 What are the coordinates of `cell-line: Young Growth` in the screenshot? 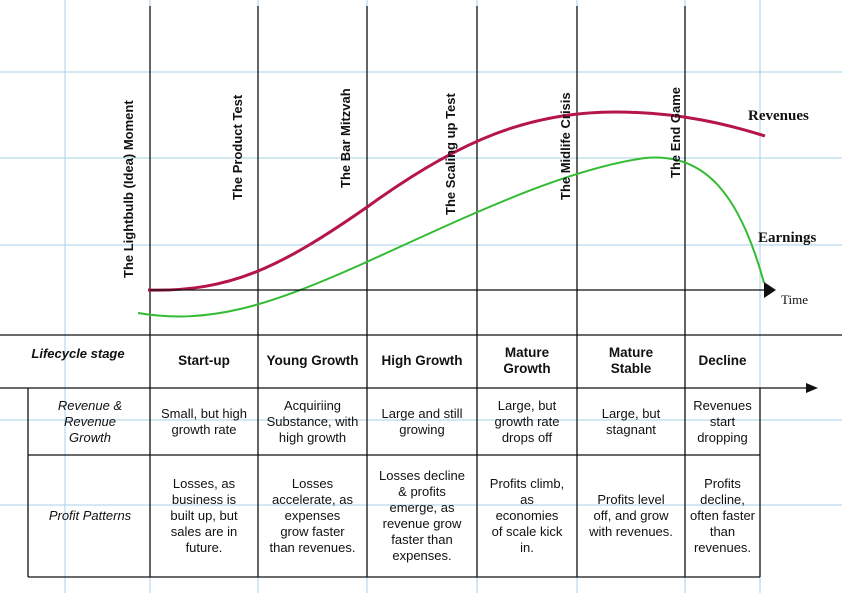 It's located at (312, 360).